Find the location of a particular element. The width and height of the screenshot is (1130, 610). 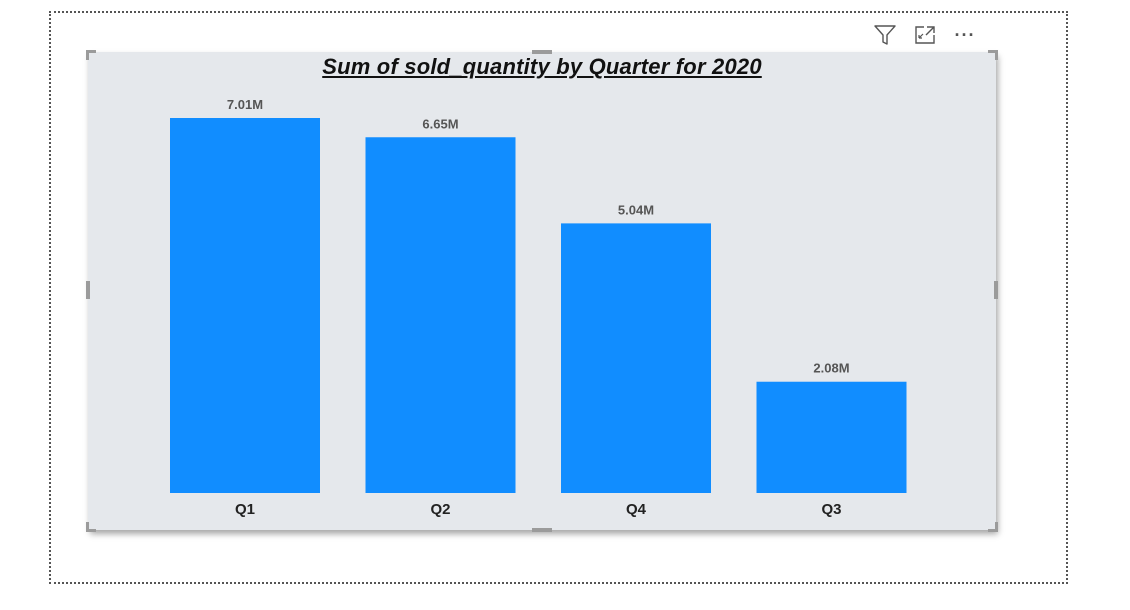

filter-button is located at coordinates (885, 35).